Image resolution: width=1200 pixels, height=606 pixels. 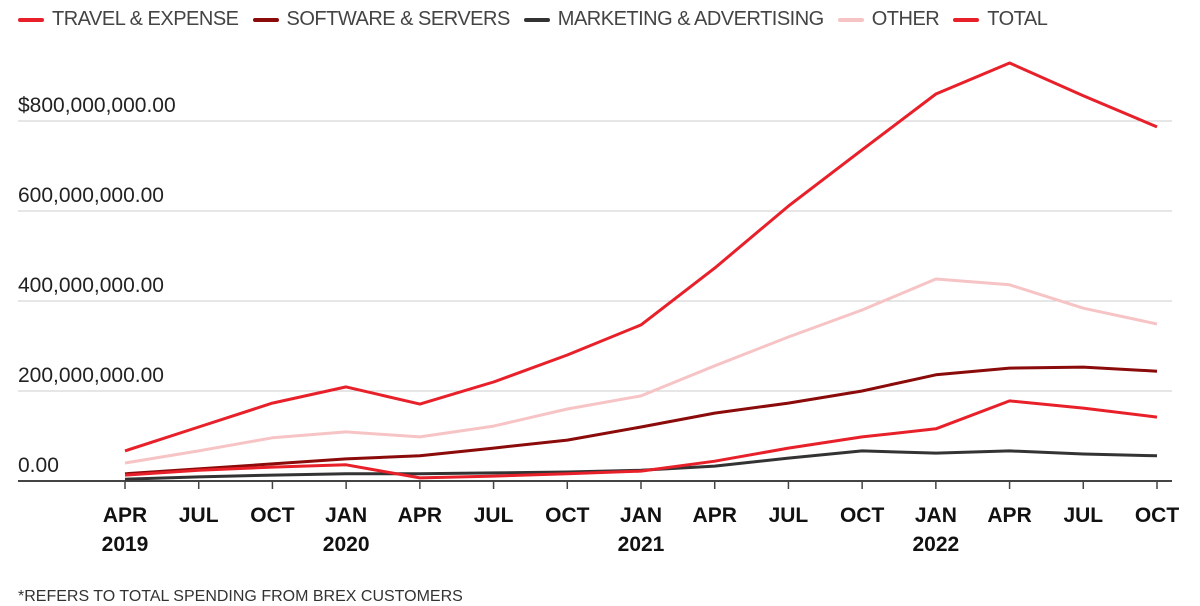 I want to click on x-year-label: 2022, so click(x=935, y=544).